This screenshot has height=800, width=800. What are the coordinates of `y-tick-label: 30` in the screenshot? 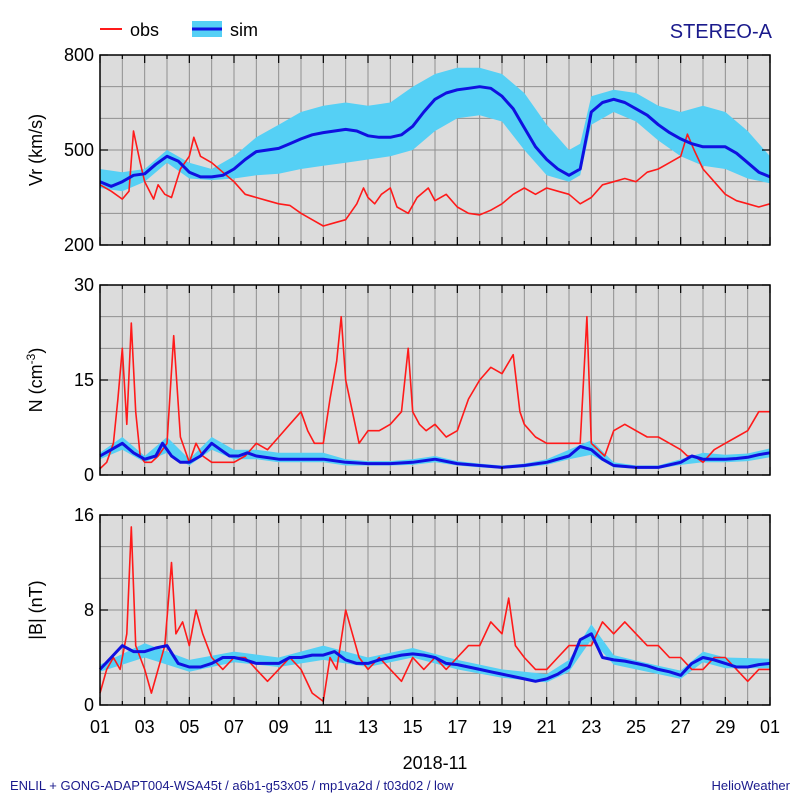 It's located at (84, 285).